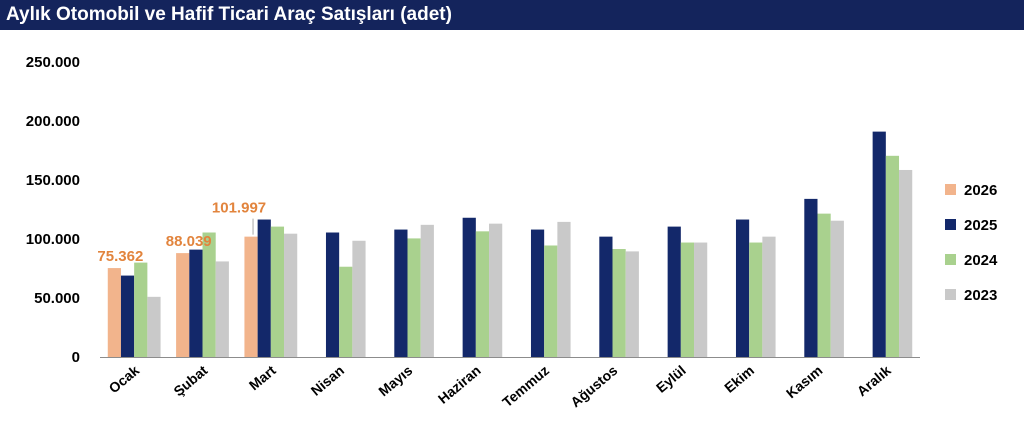 This screenshot has width=1024, height=440. I want to click on legend-swatch-2024, so click(950, 259).